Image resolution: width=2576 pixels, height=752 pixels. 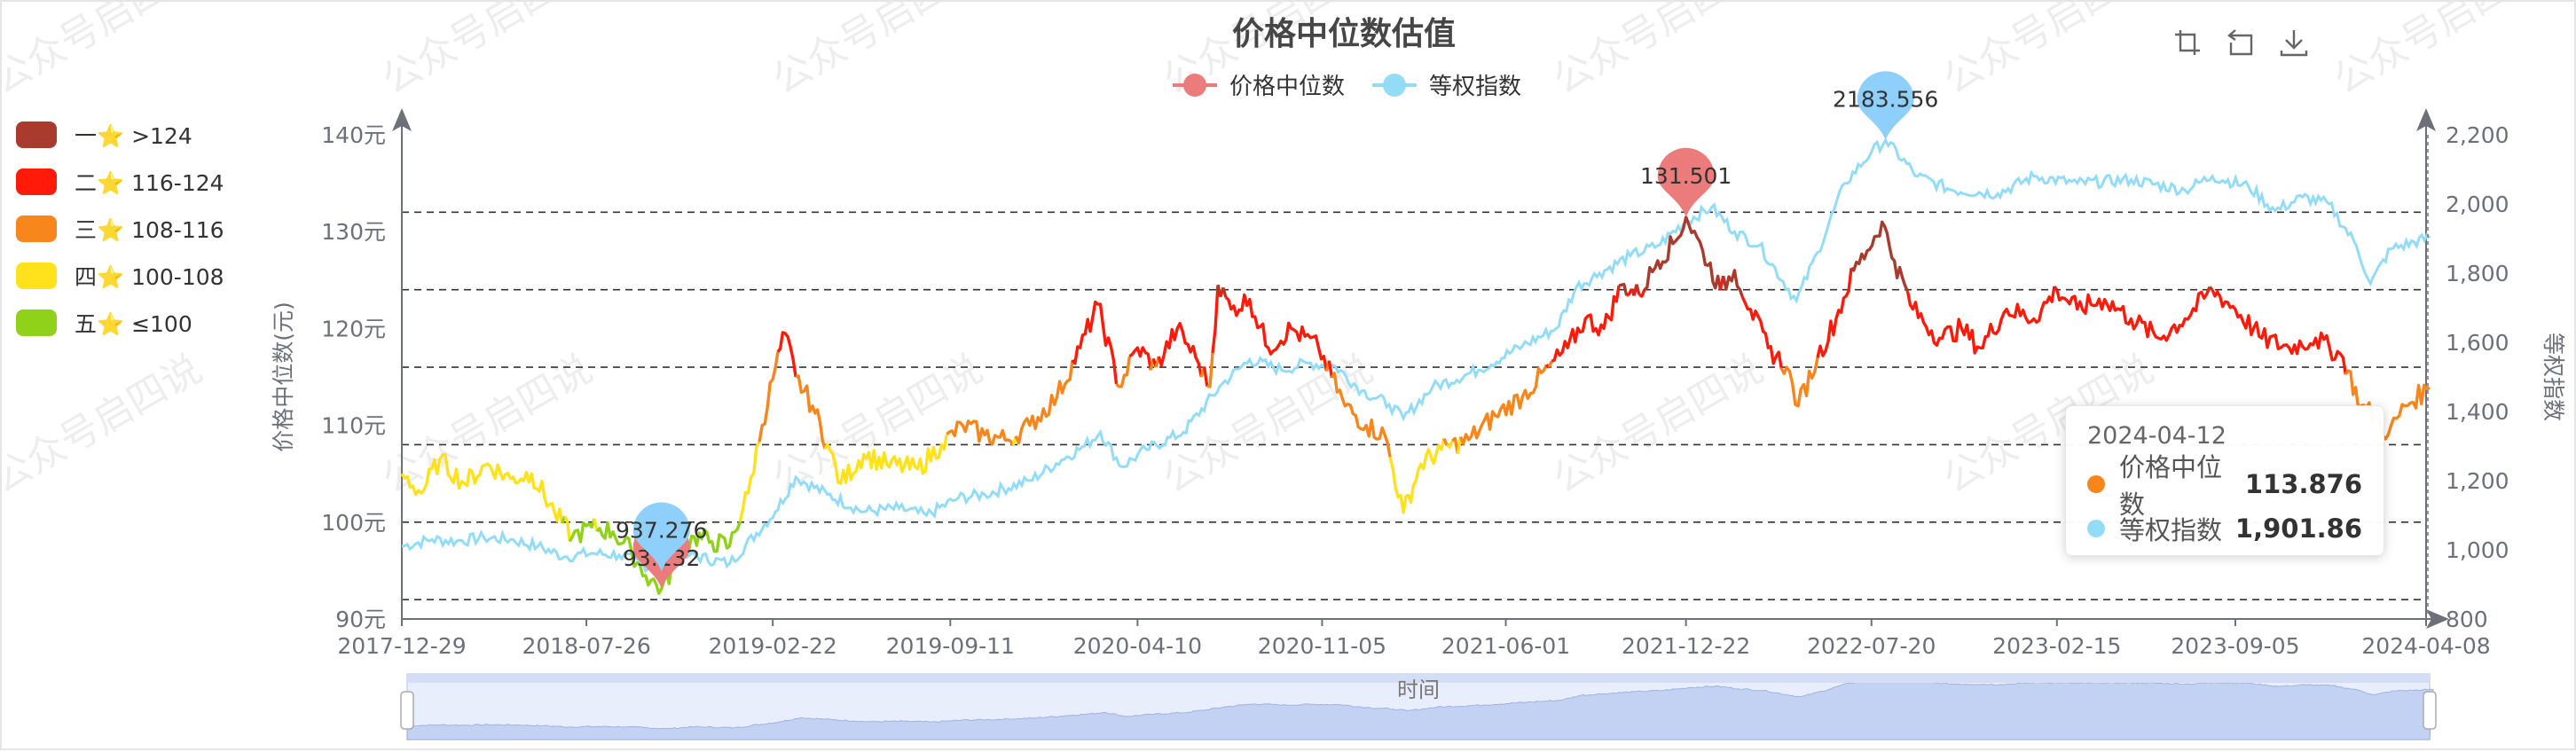 I want to click on tooltip: 2024-04-12 价格中位数 113.876 等权指数 1,901.86, so click(x=2224, y=480).